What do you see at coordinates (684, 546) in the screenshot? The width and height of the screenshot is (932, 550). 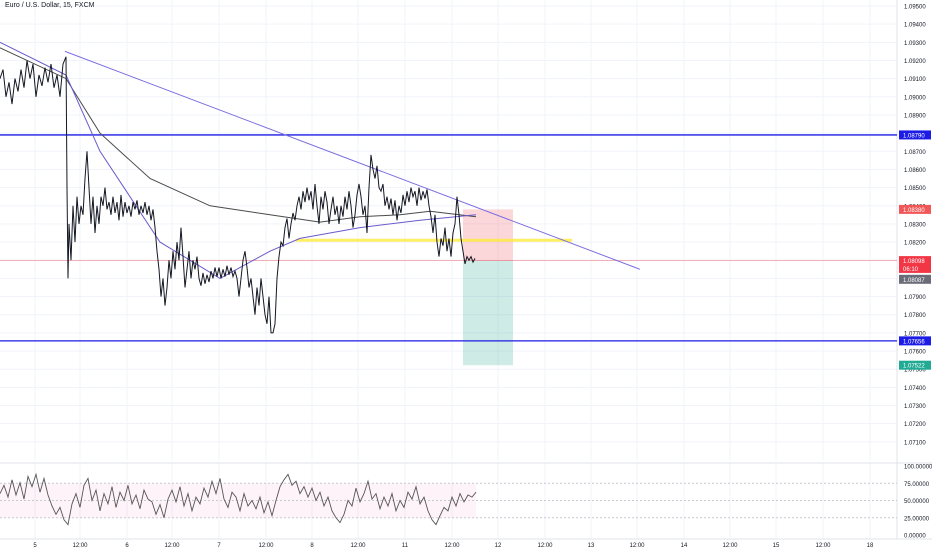 I see `time-tick-label: 14` at bounding box center [684, 546].